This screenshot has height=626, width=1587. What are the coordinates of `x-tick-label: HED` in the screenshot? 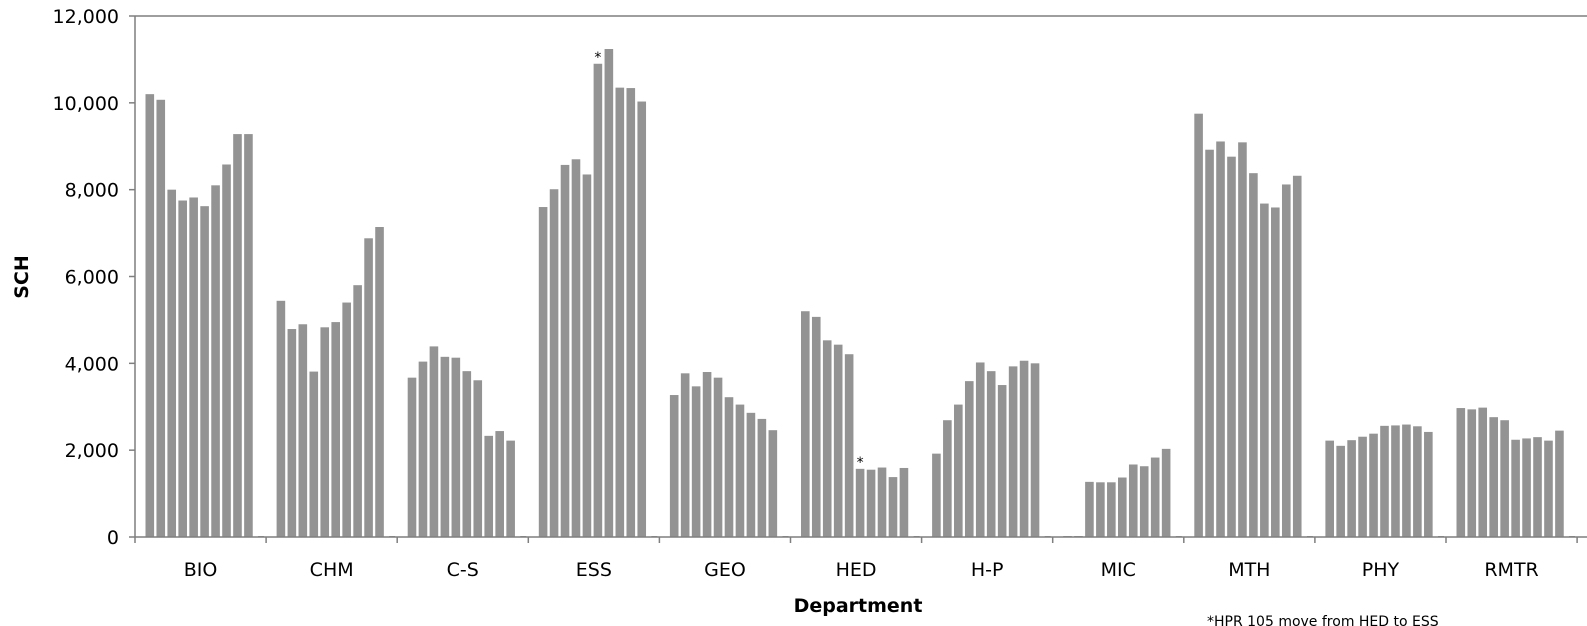 It's located at (856, 570).